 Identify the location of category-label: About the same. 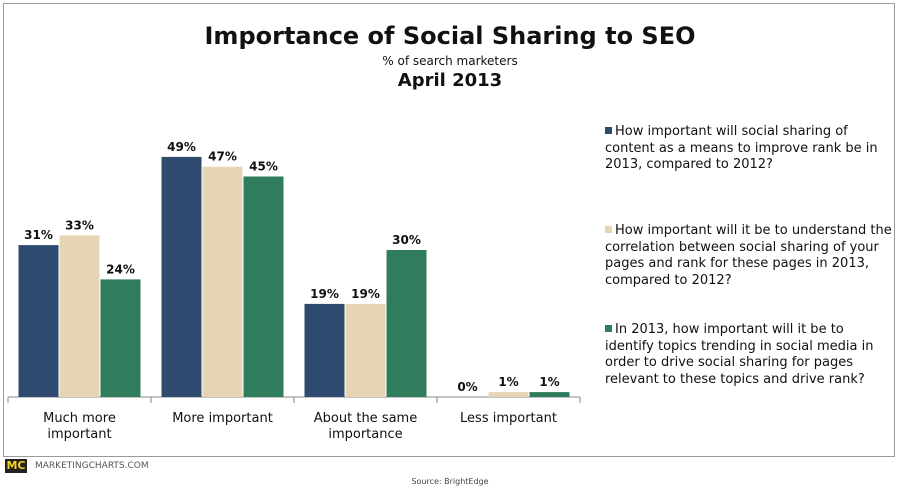
(365, 418).